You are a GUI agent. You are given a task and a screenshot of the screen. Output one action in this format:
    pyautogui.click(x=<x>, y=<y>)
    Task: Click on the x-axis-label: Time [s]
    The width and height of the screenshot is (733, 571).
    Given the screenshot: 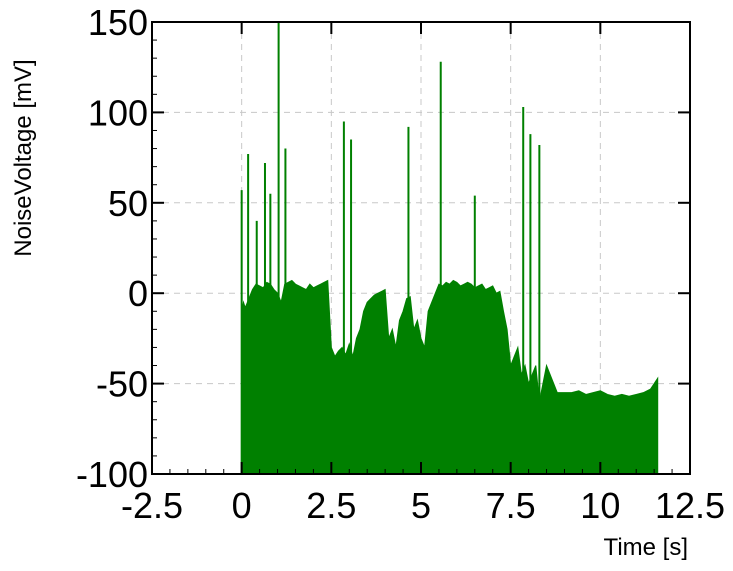 What is the action you would take?
    pyautogui.click(x=646, y=547)
    